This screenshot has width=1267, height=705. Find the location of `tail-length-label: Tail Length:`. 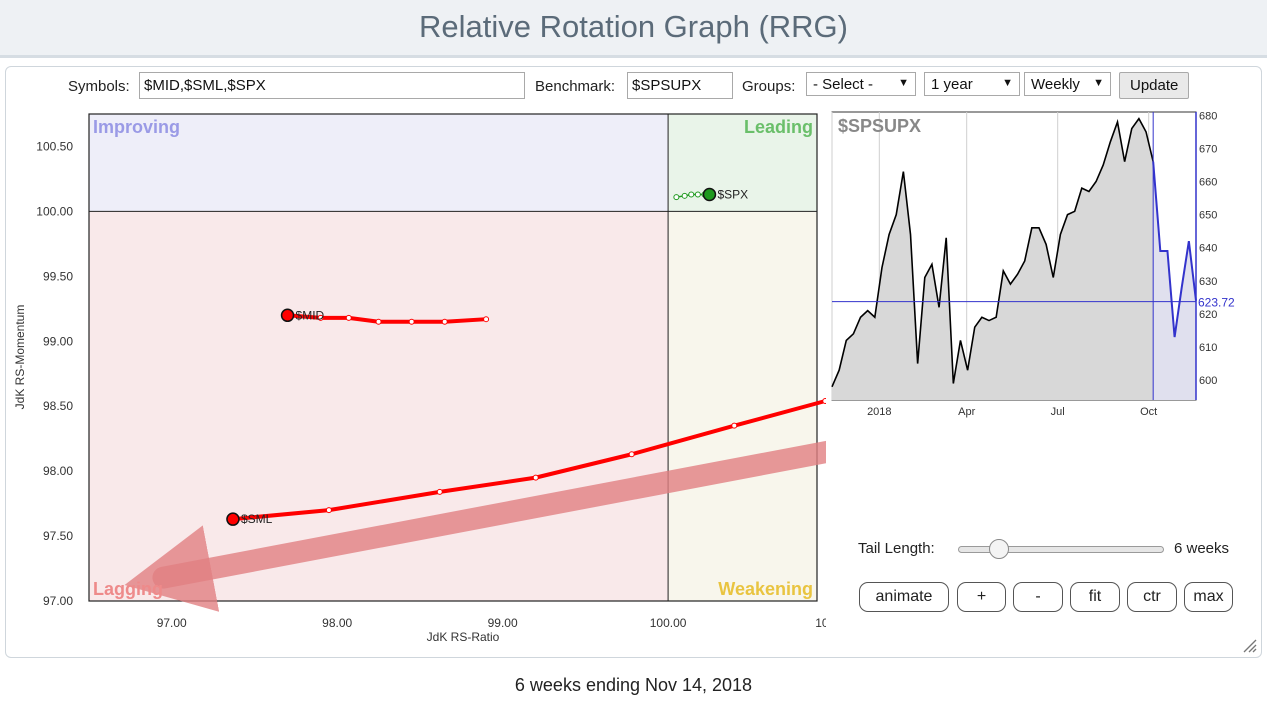

tail-length-label: Tail Length: is located at coordinates (896, 548).